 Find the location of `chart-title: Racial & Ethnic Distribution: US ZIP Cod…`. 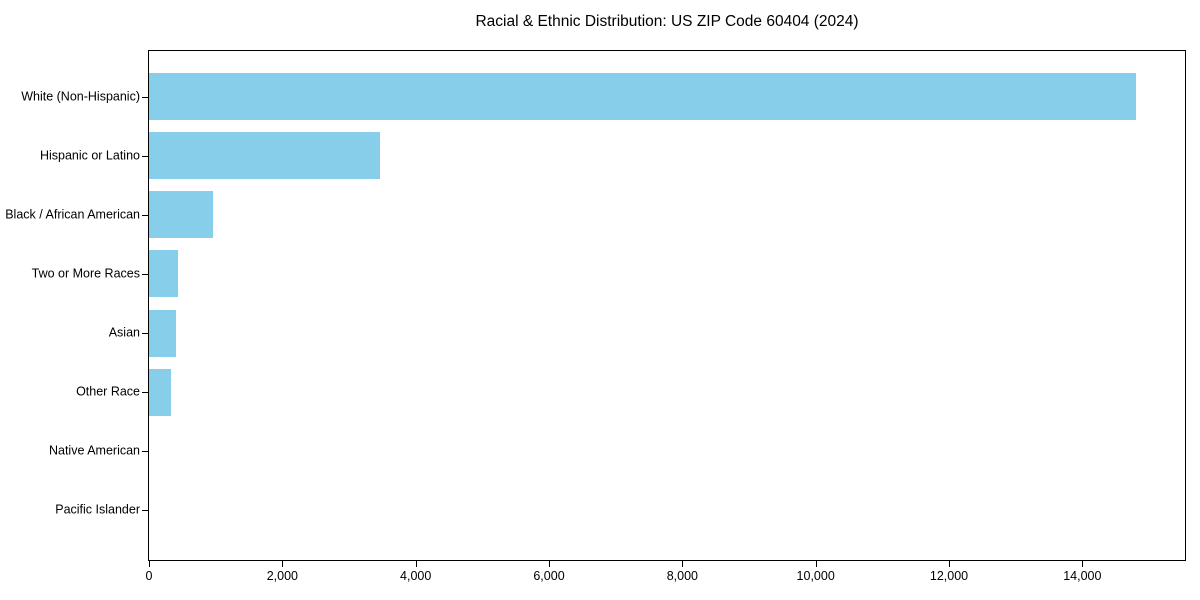

chart-title: Racial & Ethnic Distribution: US ZIP Cod… is located at coordinates (667, 21).